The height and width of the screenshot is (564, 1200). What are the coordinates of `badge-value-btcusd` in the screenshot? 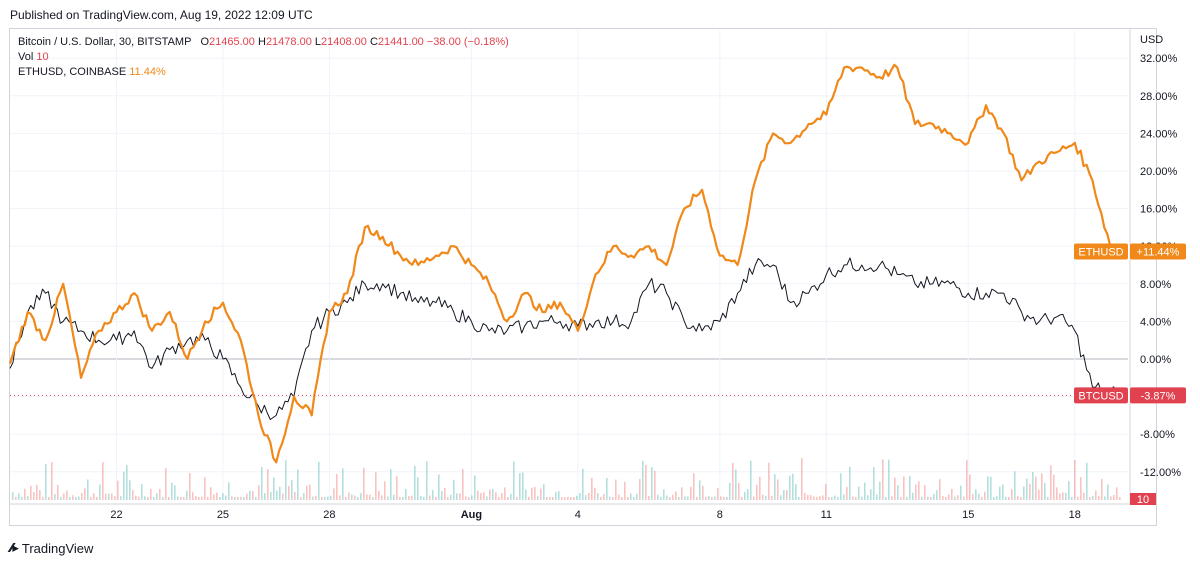 It's located at (1158, 395).